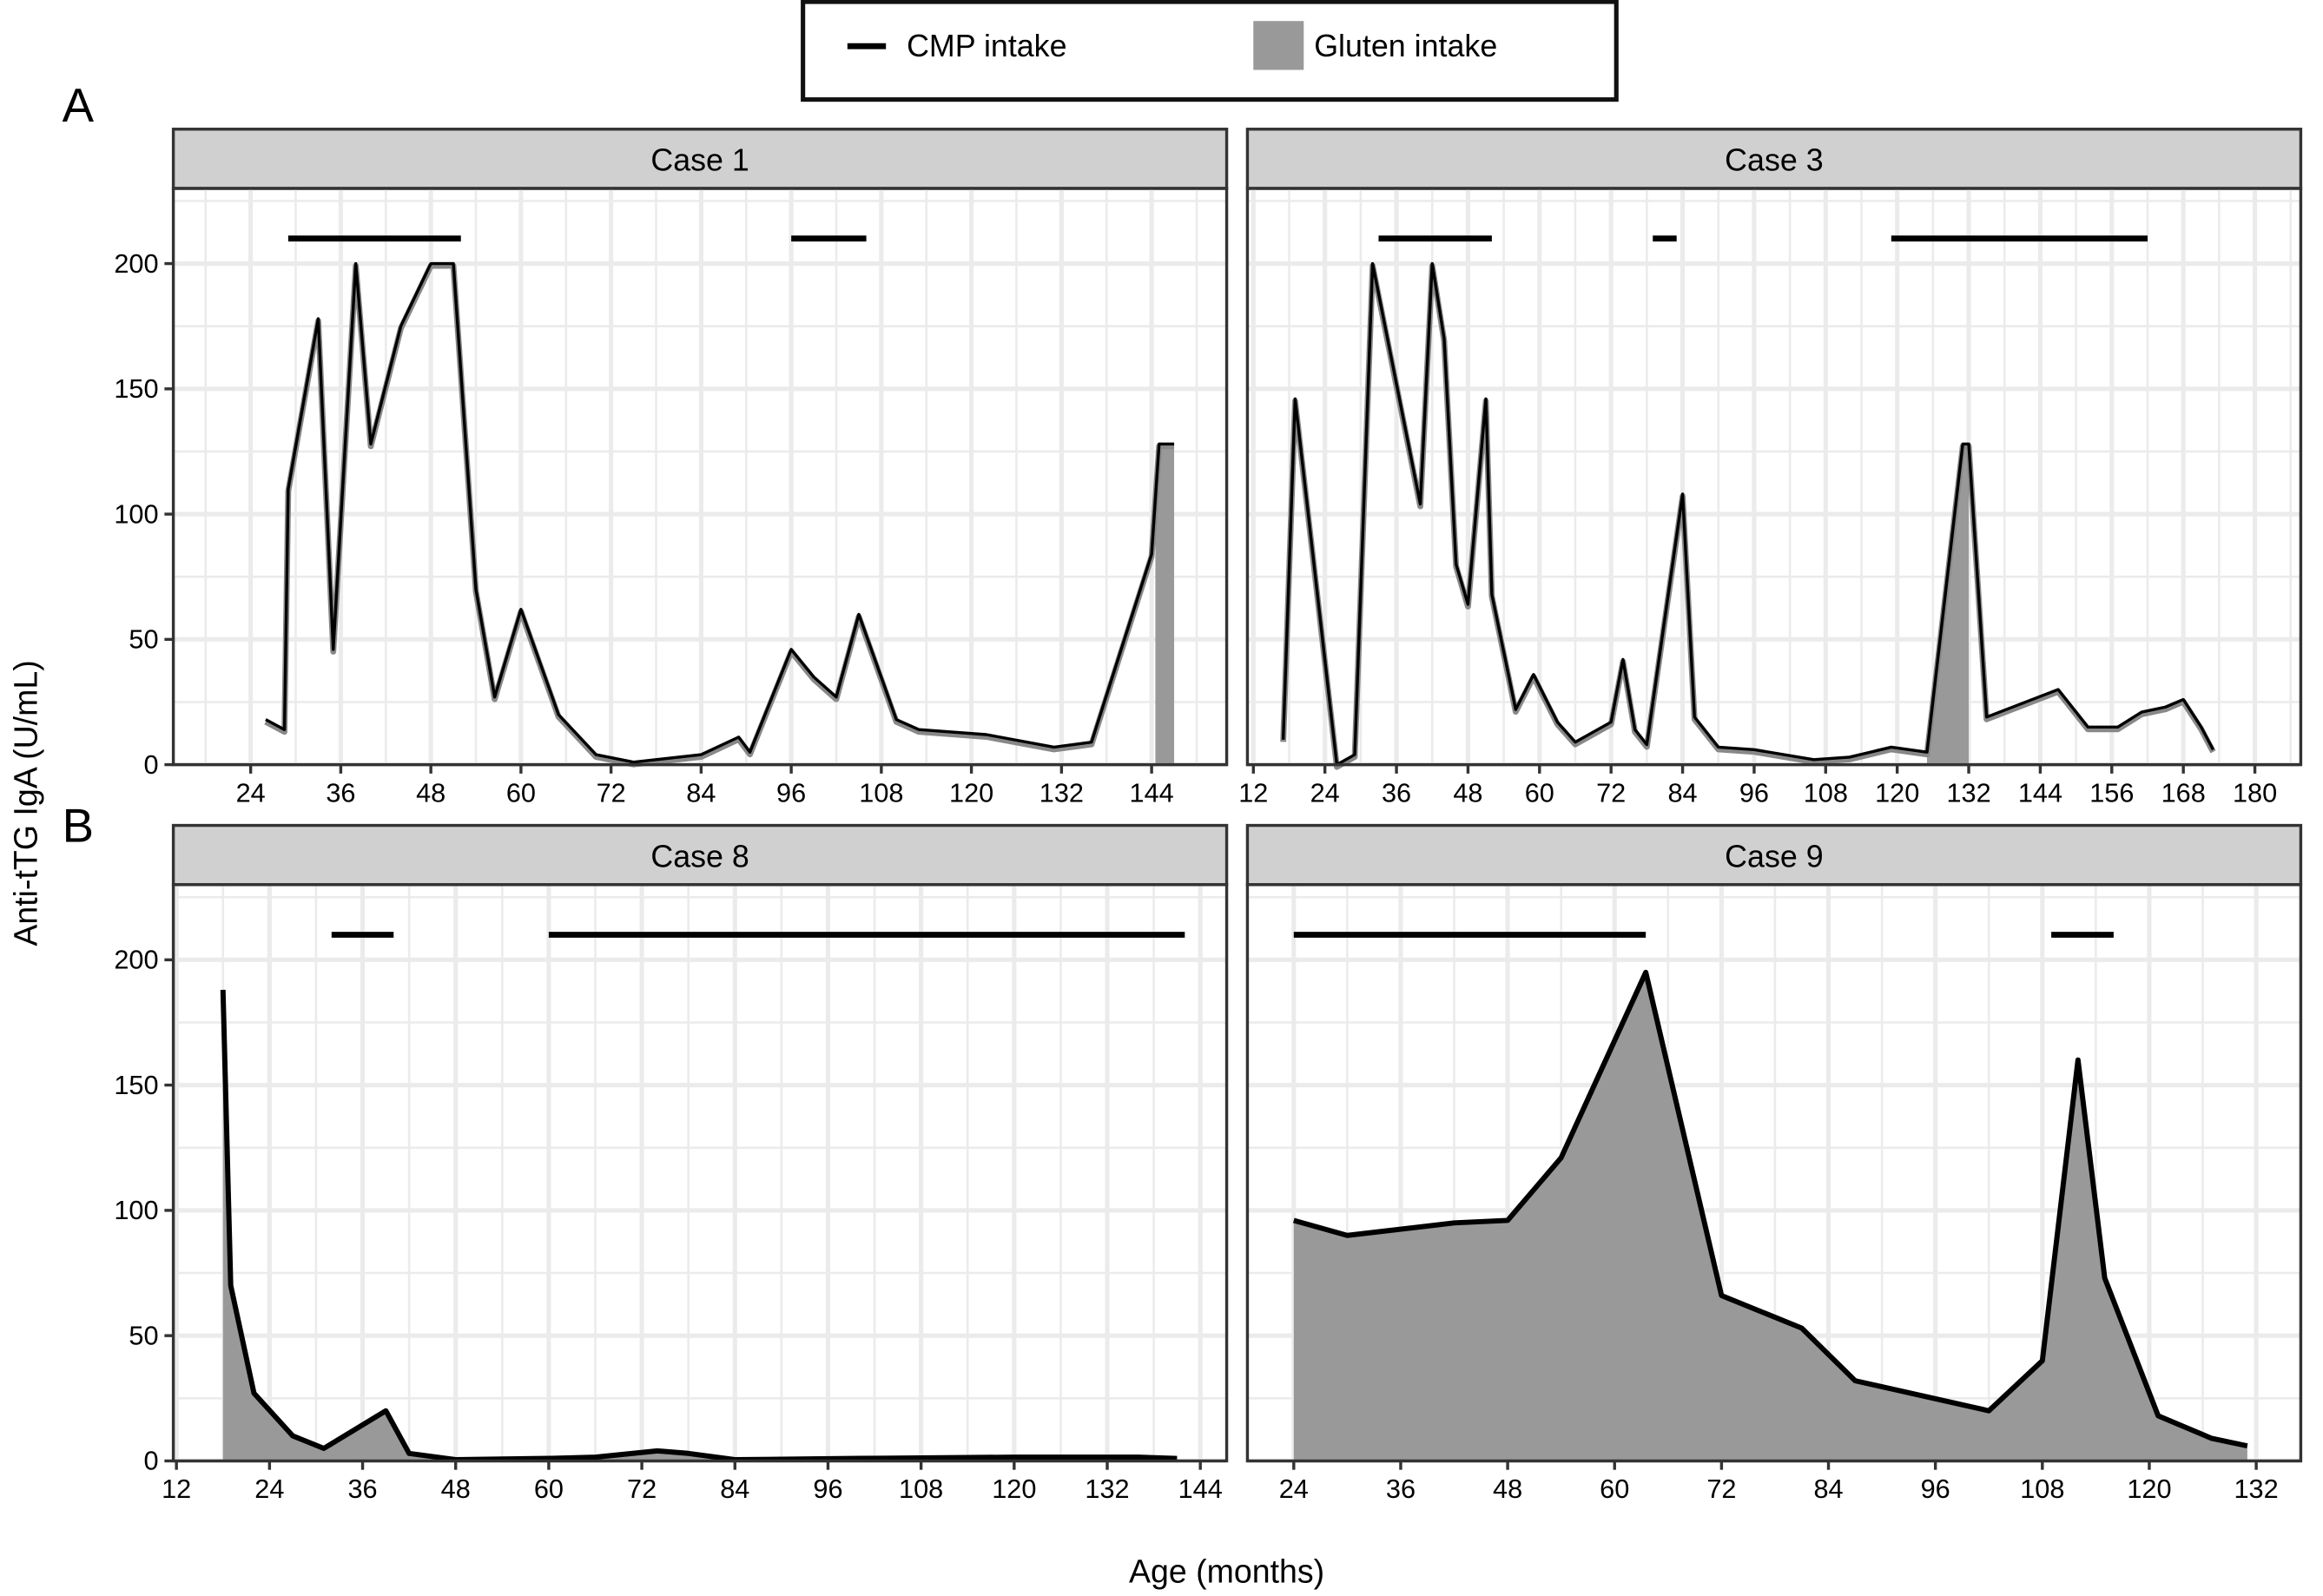 This screenshot has width=2323, height=1596. I want to click on facet-title: Case 9, so click(1774, 856).